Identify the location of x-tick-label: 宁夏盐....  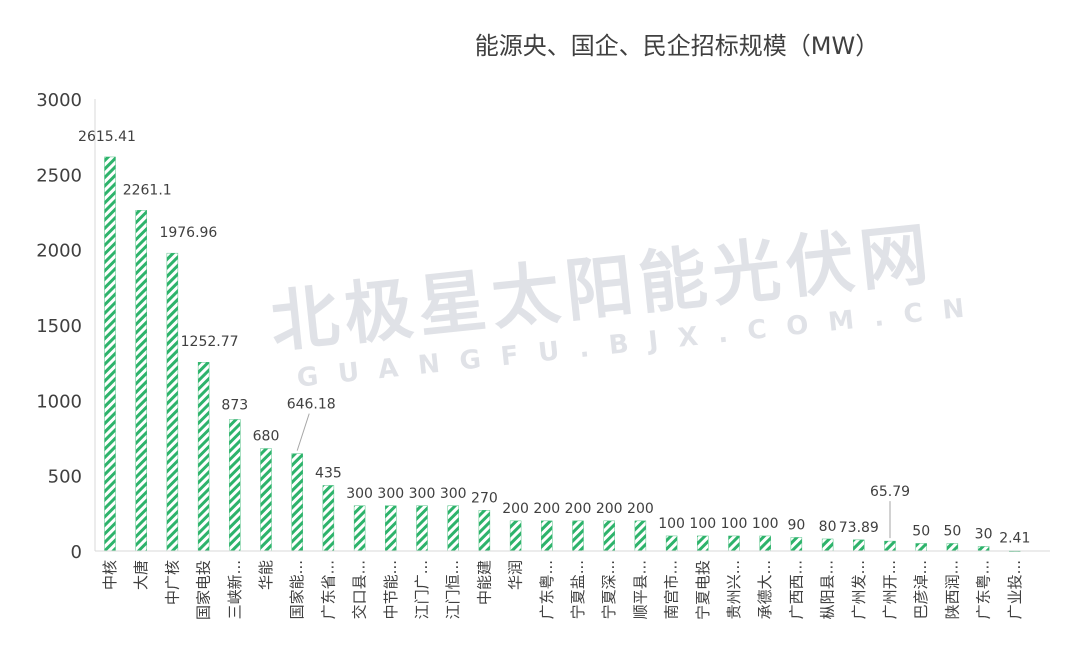
(578, 589).